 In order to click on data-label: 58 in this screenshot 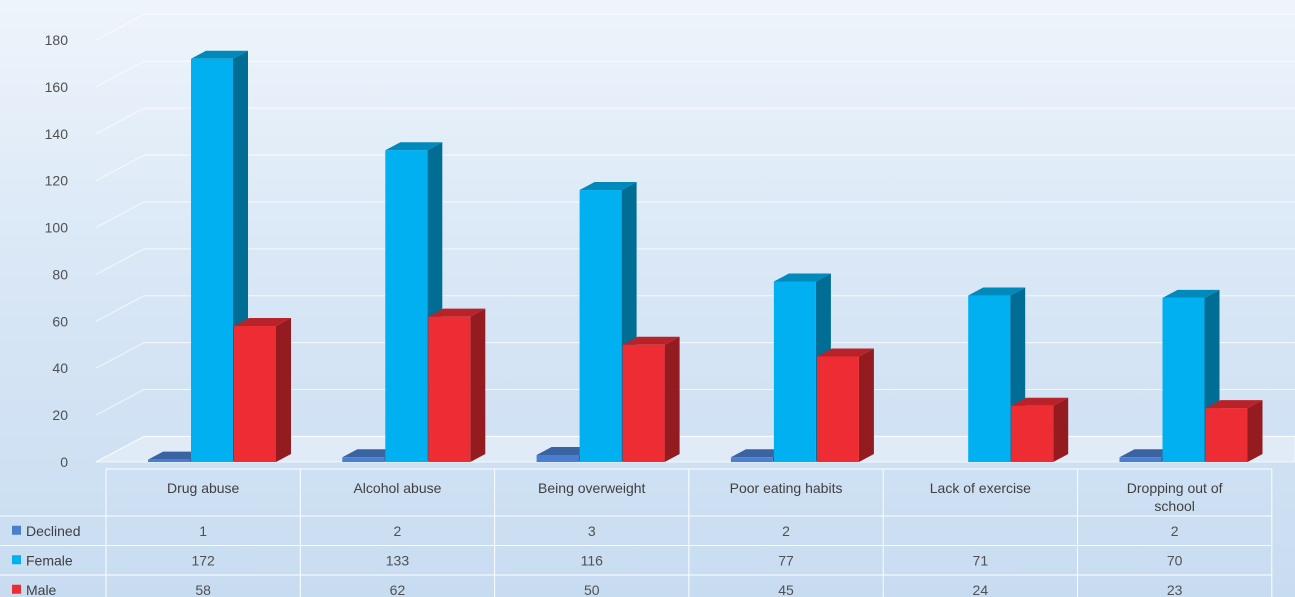, I will do `click(203, 589)`.